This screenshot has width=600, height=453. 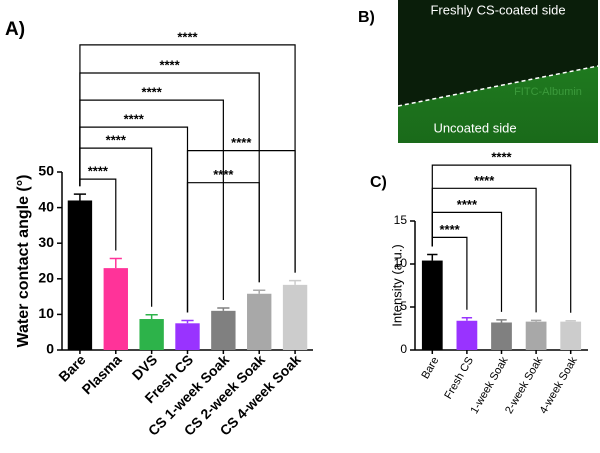 I want to click on image-text: FITC-Albumin, so click(x=548, y=92).